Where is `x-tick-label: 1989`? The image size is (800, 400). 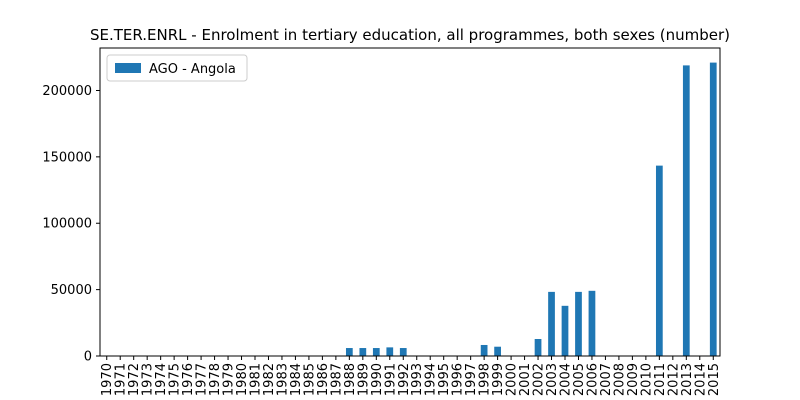
x-tick-label: 1989 is located at coordinates (363, 379).